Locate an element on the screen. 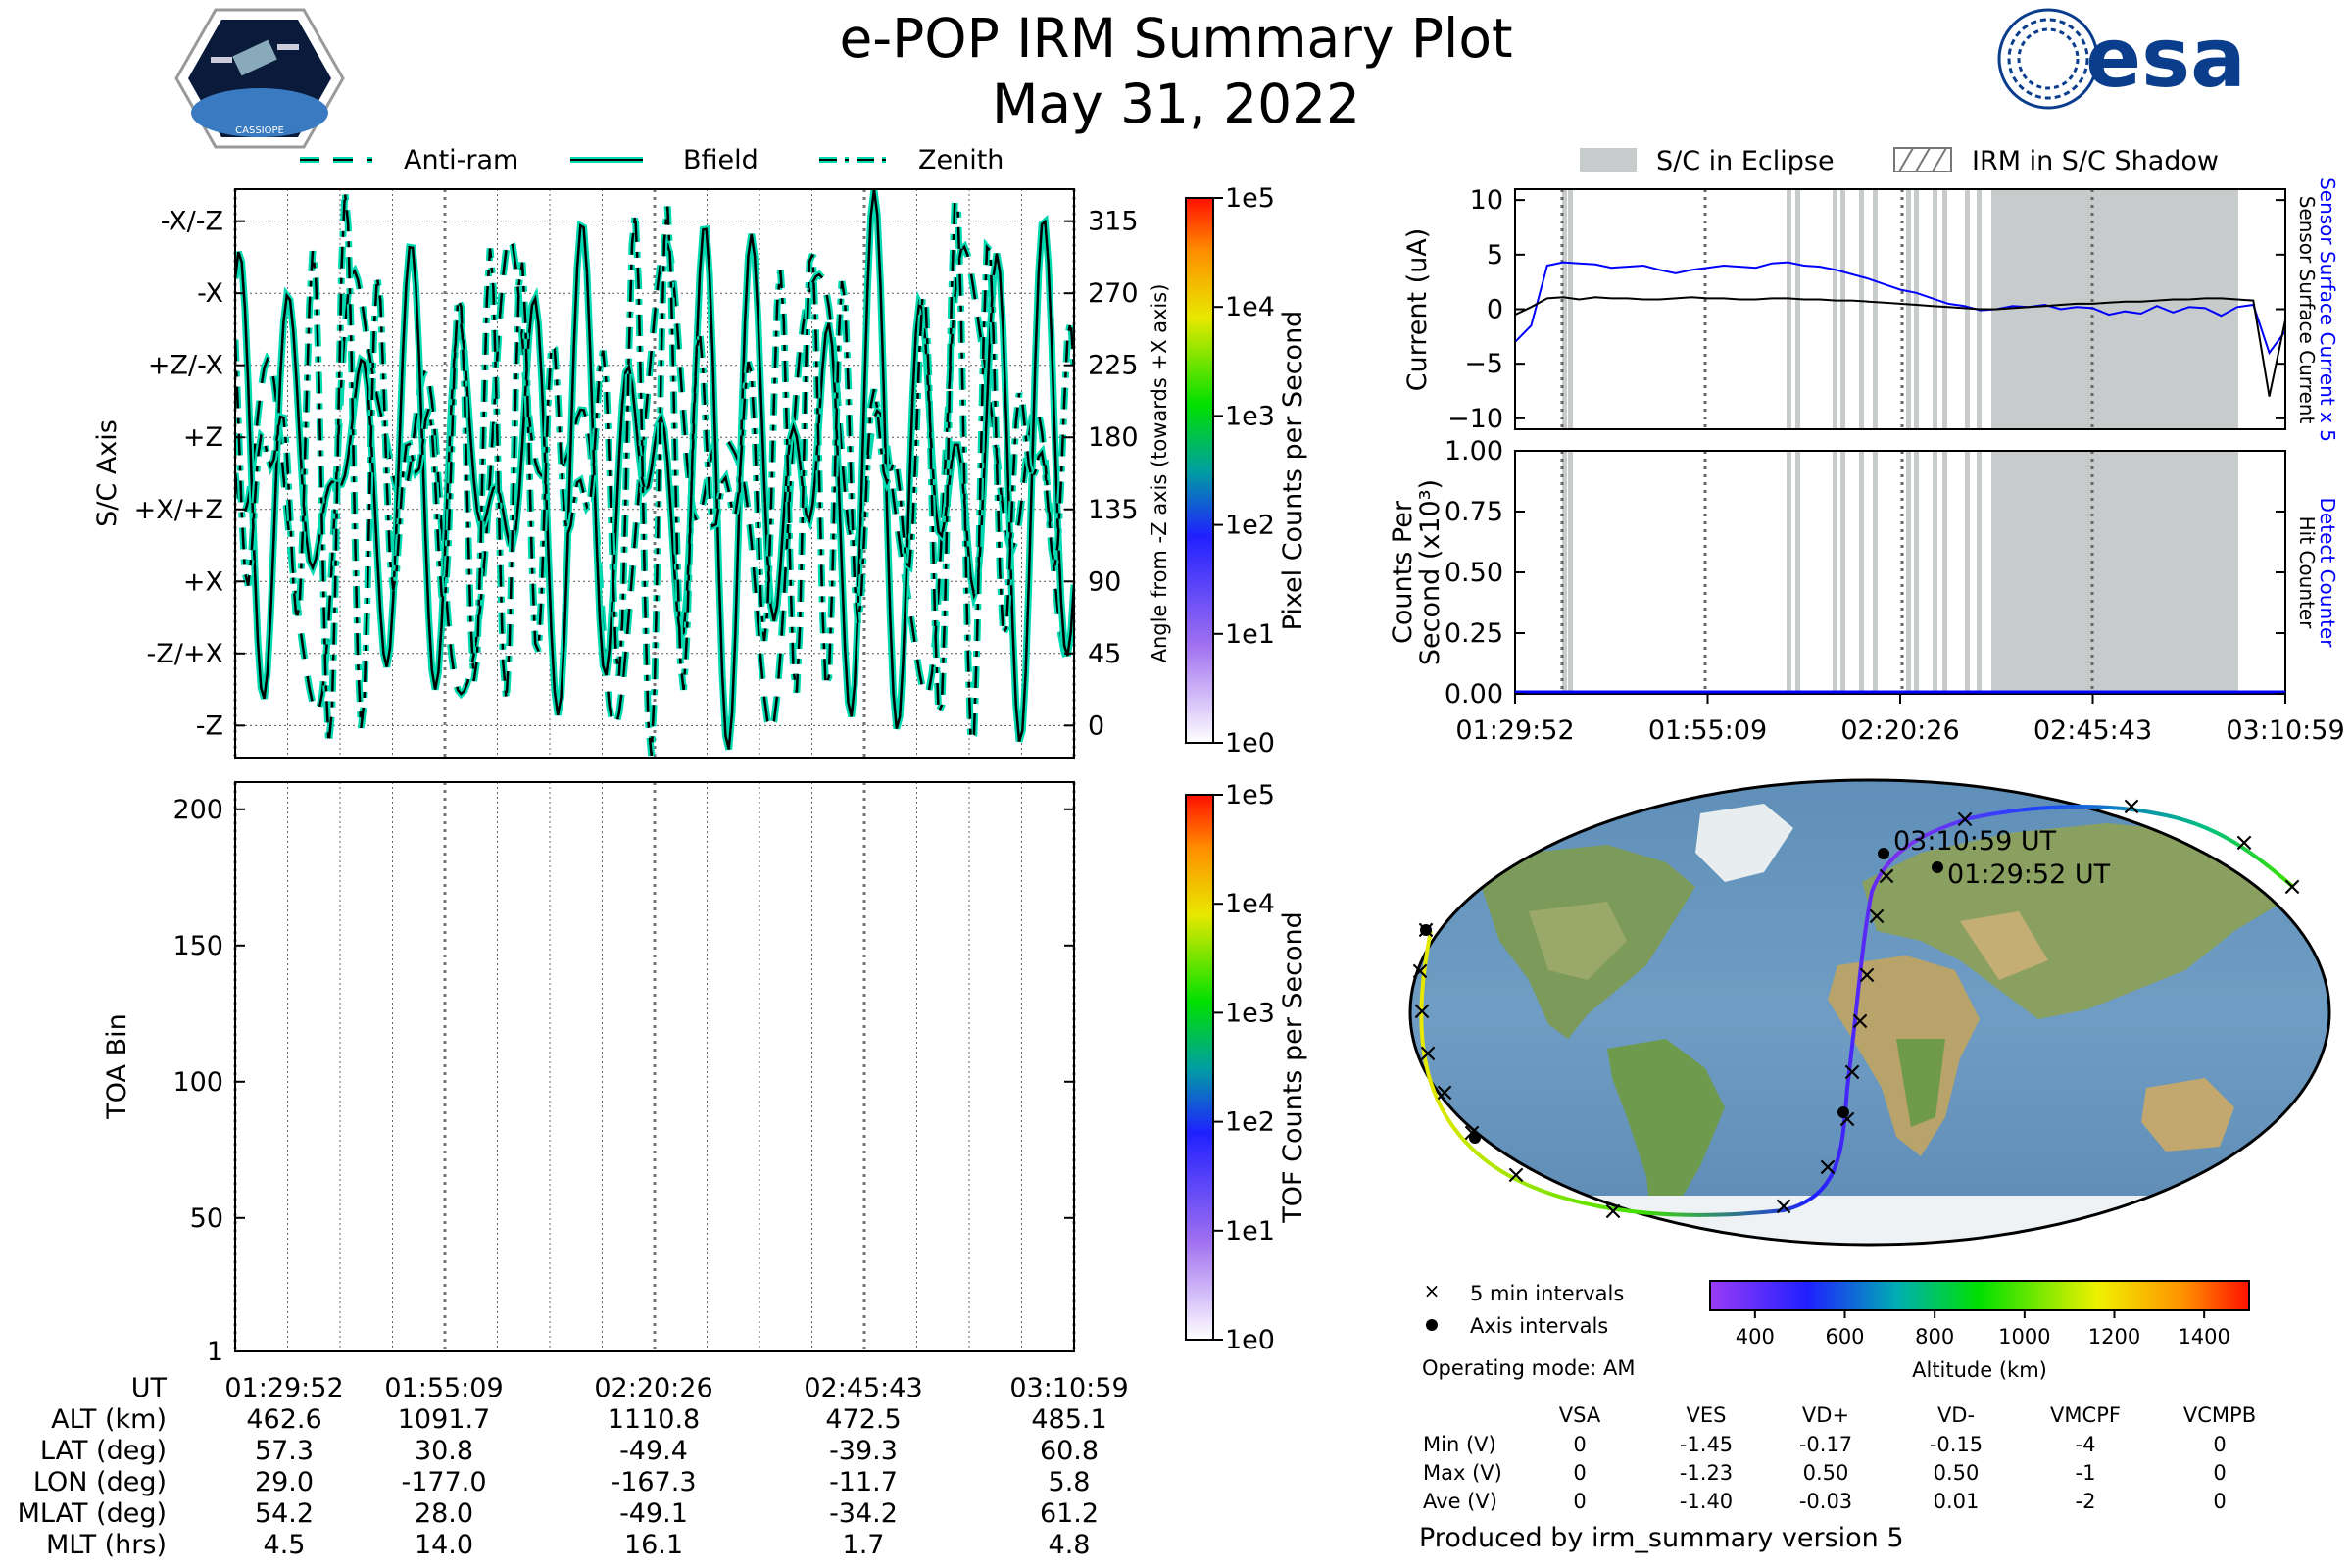  orbit-cell: 02:45:43 is located at coordinates (863, 1388).